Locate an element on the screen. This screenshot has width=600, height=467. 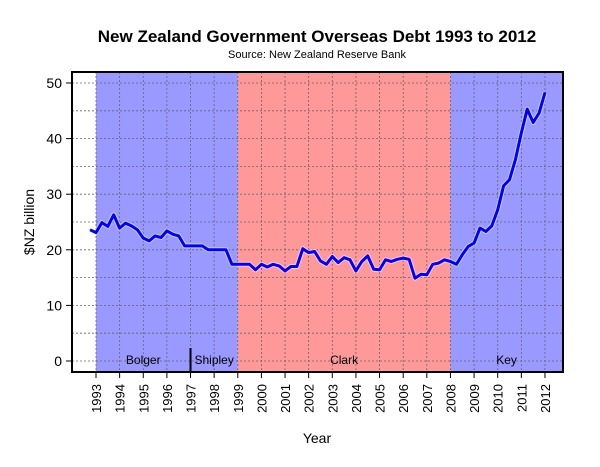
y-tick-label: 30 is located at coordinates (54, 194).